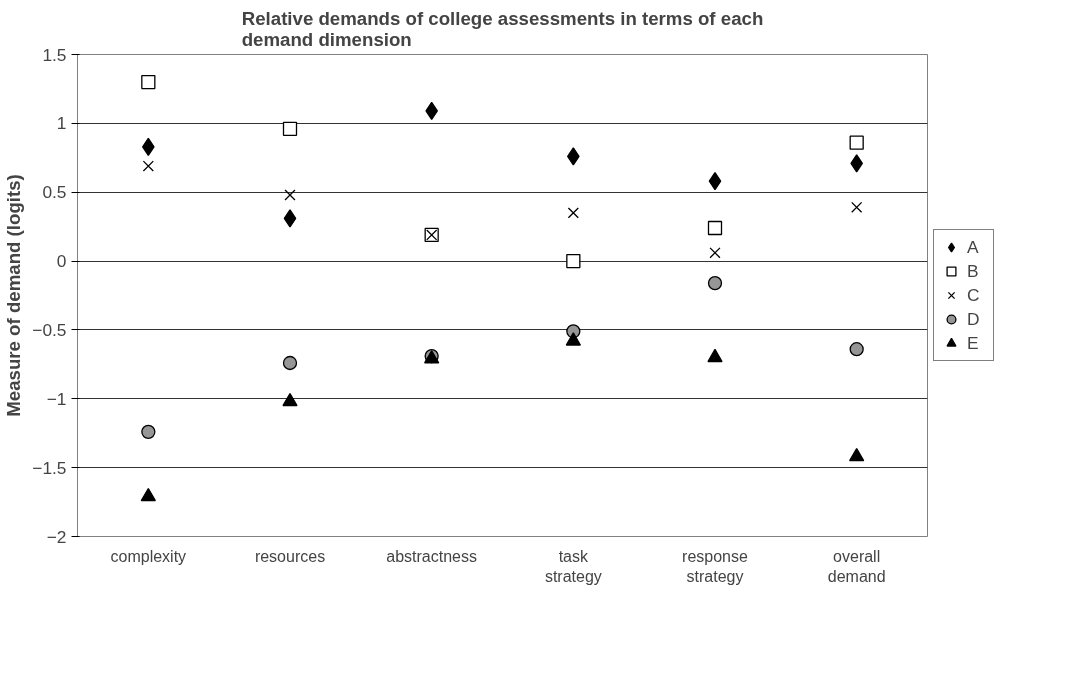 Image resolution: width=1090 pixels, height=686 pixels. What do you see at coordinates (54, 54) in the screenshot?
I see `y-tick-label: 1.5` at bounding box center [54, 54].